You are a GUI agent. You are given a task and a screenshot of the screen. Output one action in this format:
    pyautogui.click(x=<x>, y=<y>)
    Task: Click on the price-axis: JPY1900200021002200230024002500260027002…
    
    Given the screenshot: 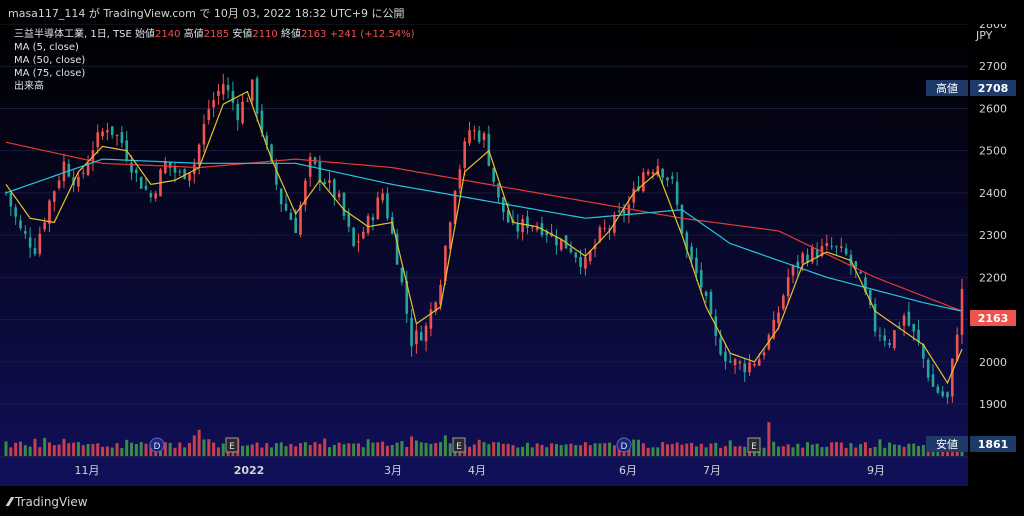 What is the action you would take?
    pyautogui.click(x=971, y=238)
    